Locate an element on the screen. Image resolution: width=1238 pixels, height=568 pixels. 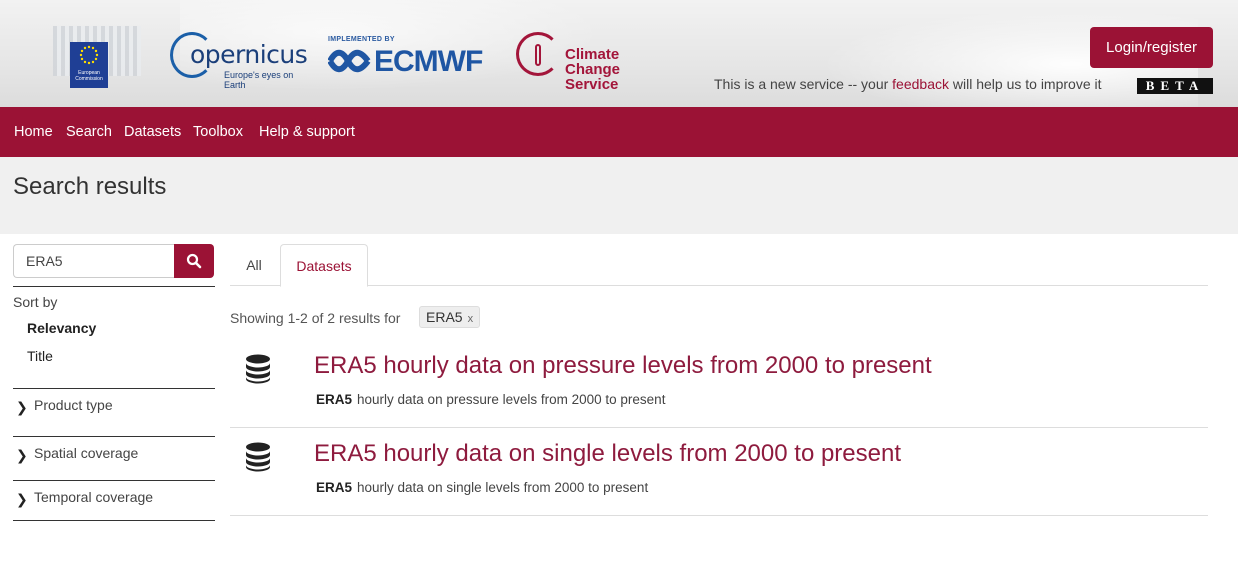
ecmwf-logo: IMPLEMENTED BY ECMWF is located at coordinates (413, 58).